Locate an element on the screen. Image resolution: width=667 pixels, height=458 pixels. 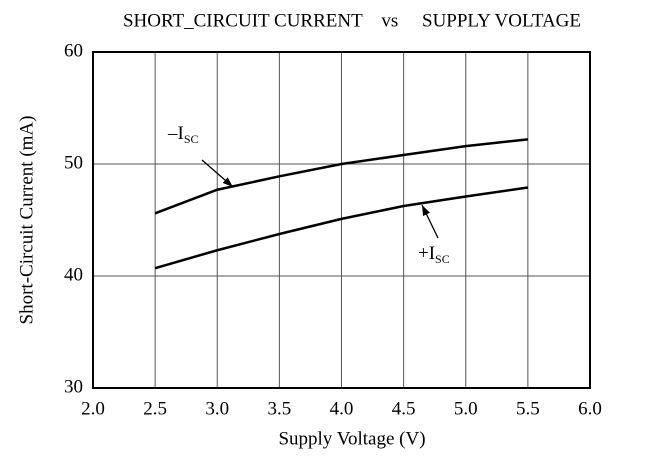
series-label: +ISC is located at coordinates (434, 254).